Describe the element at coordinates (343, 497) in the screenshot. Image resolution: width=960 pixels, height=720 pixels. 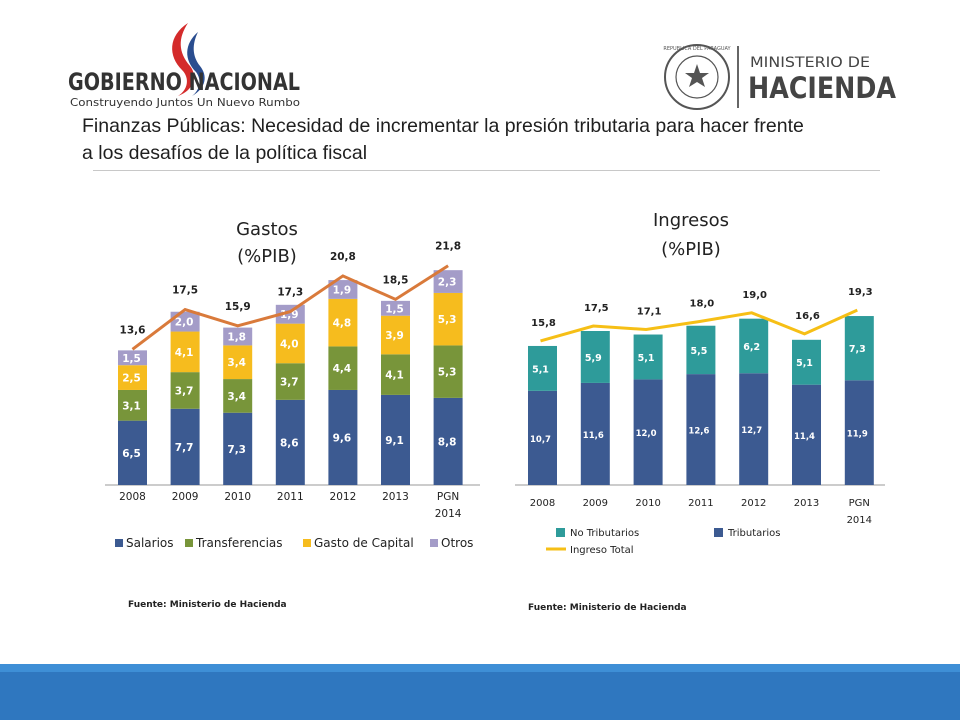
I see `gastos-x-tick: 2012` at that location.